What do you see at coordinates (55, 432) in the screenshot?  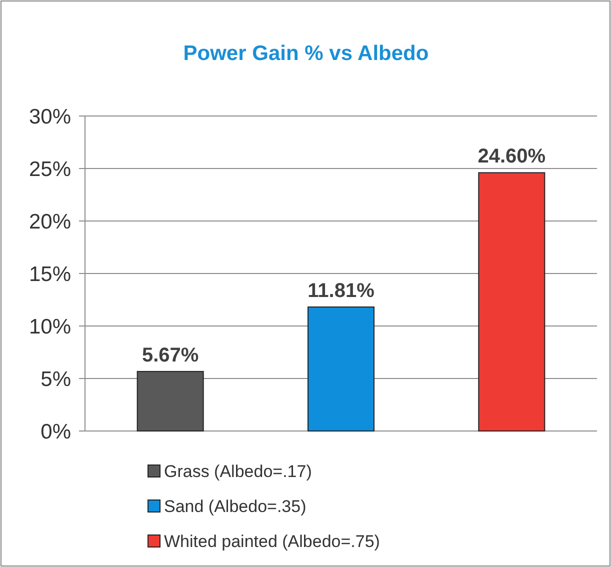 I see `y-tick-label: 0%` at bounding box center [55, 432].